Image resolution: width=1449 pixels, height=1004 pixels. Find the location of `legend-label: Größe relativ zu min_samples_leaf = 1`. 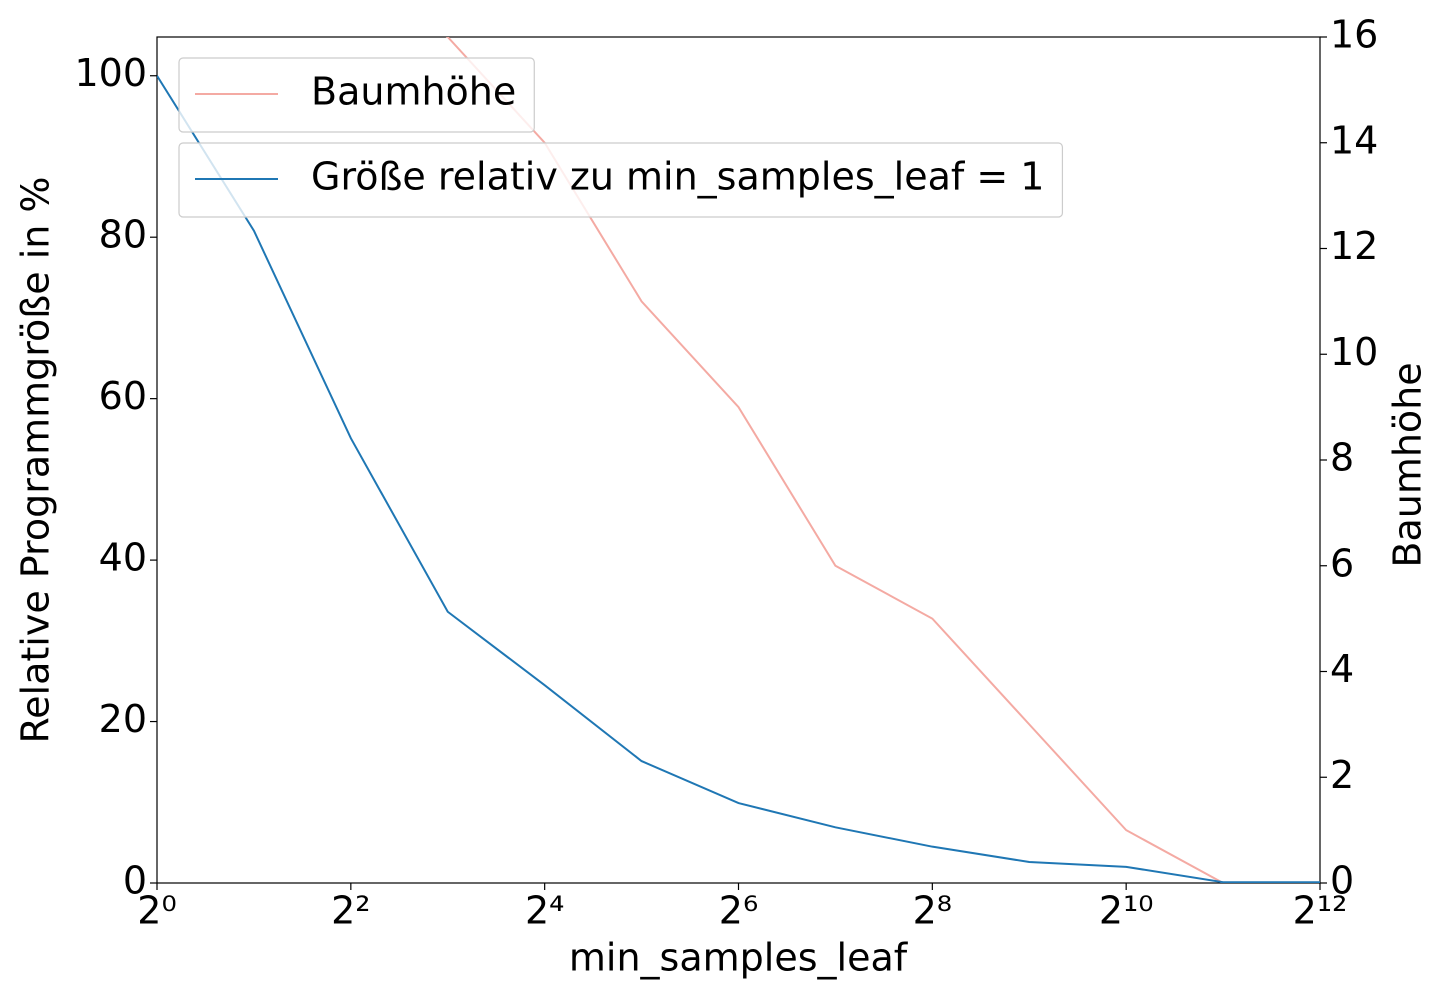

legend-label: Größe relativ zu min_samples_leaf = 1 is located at coordinates (677, 177).